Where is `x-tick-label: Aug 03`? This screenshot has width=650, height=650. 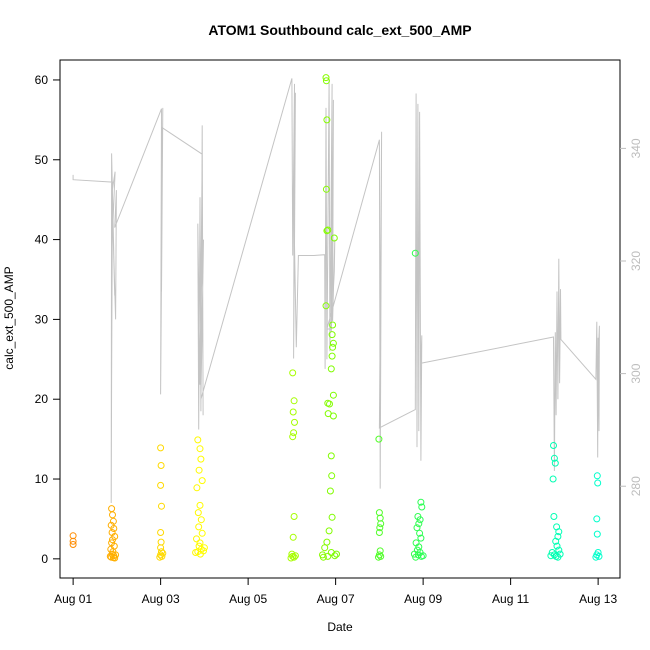
x-tick-label: Aug 03 is located at coordinates (161, 599).